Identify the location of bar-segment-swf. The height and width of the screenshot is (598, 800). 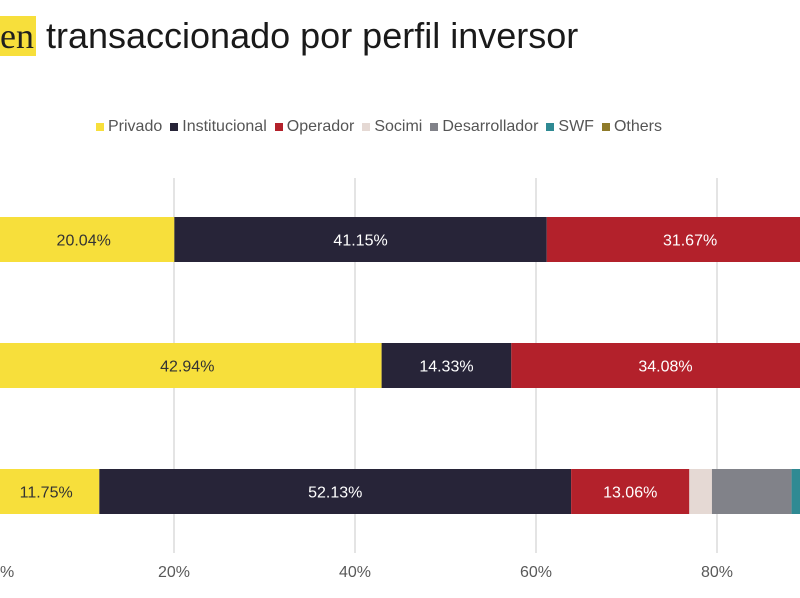
(795, 491).